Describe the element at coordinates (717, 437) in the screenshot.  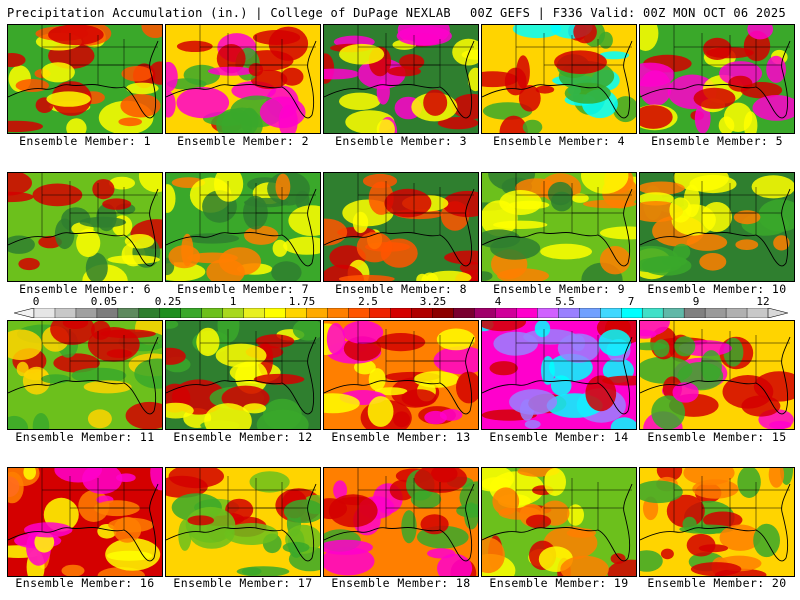
I see `member-label: Ensemble Member: 15` at that location.